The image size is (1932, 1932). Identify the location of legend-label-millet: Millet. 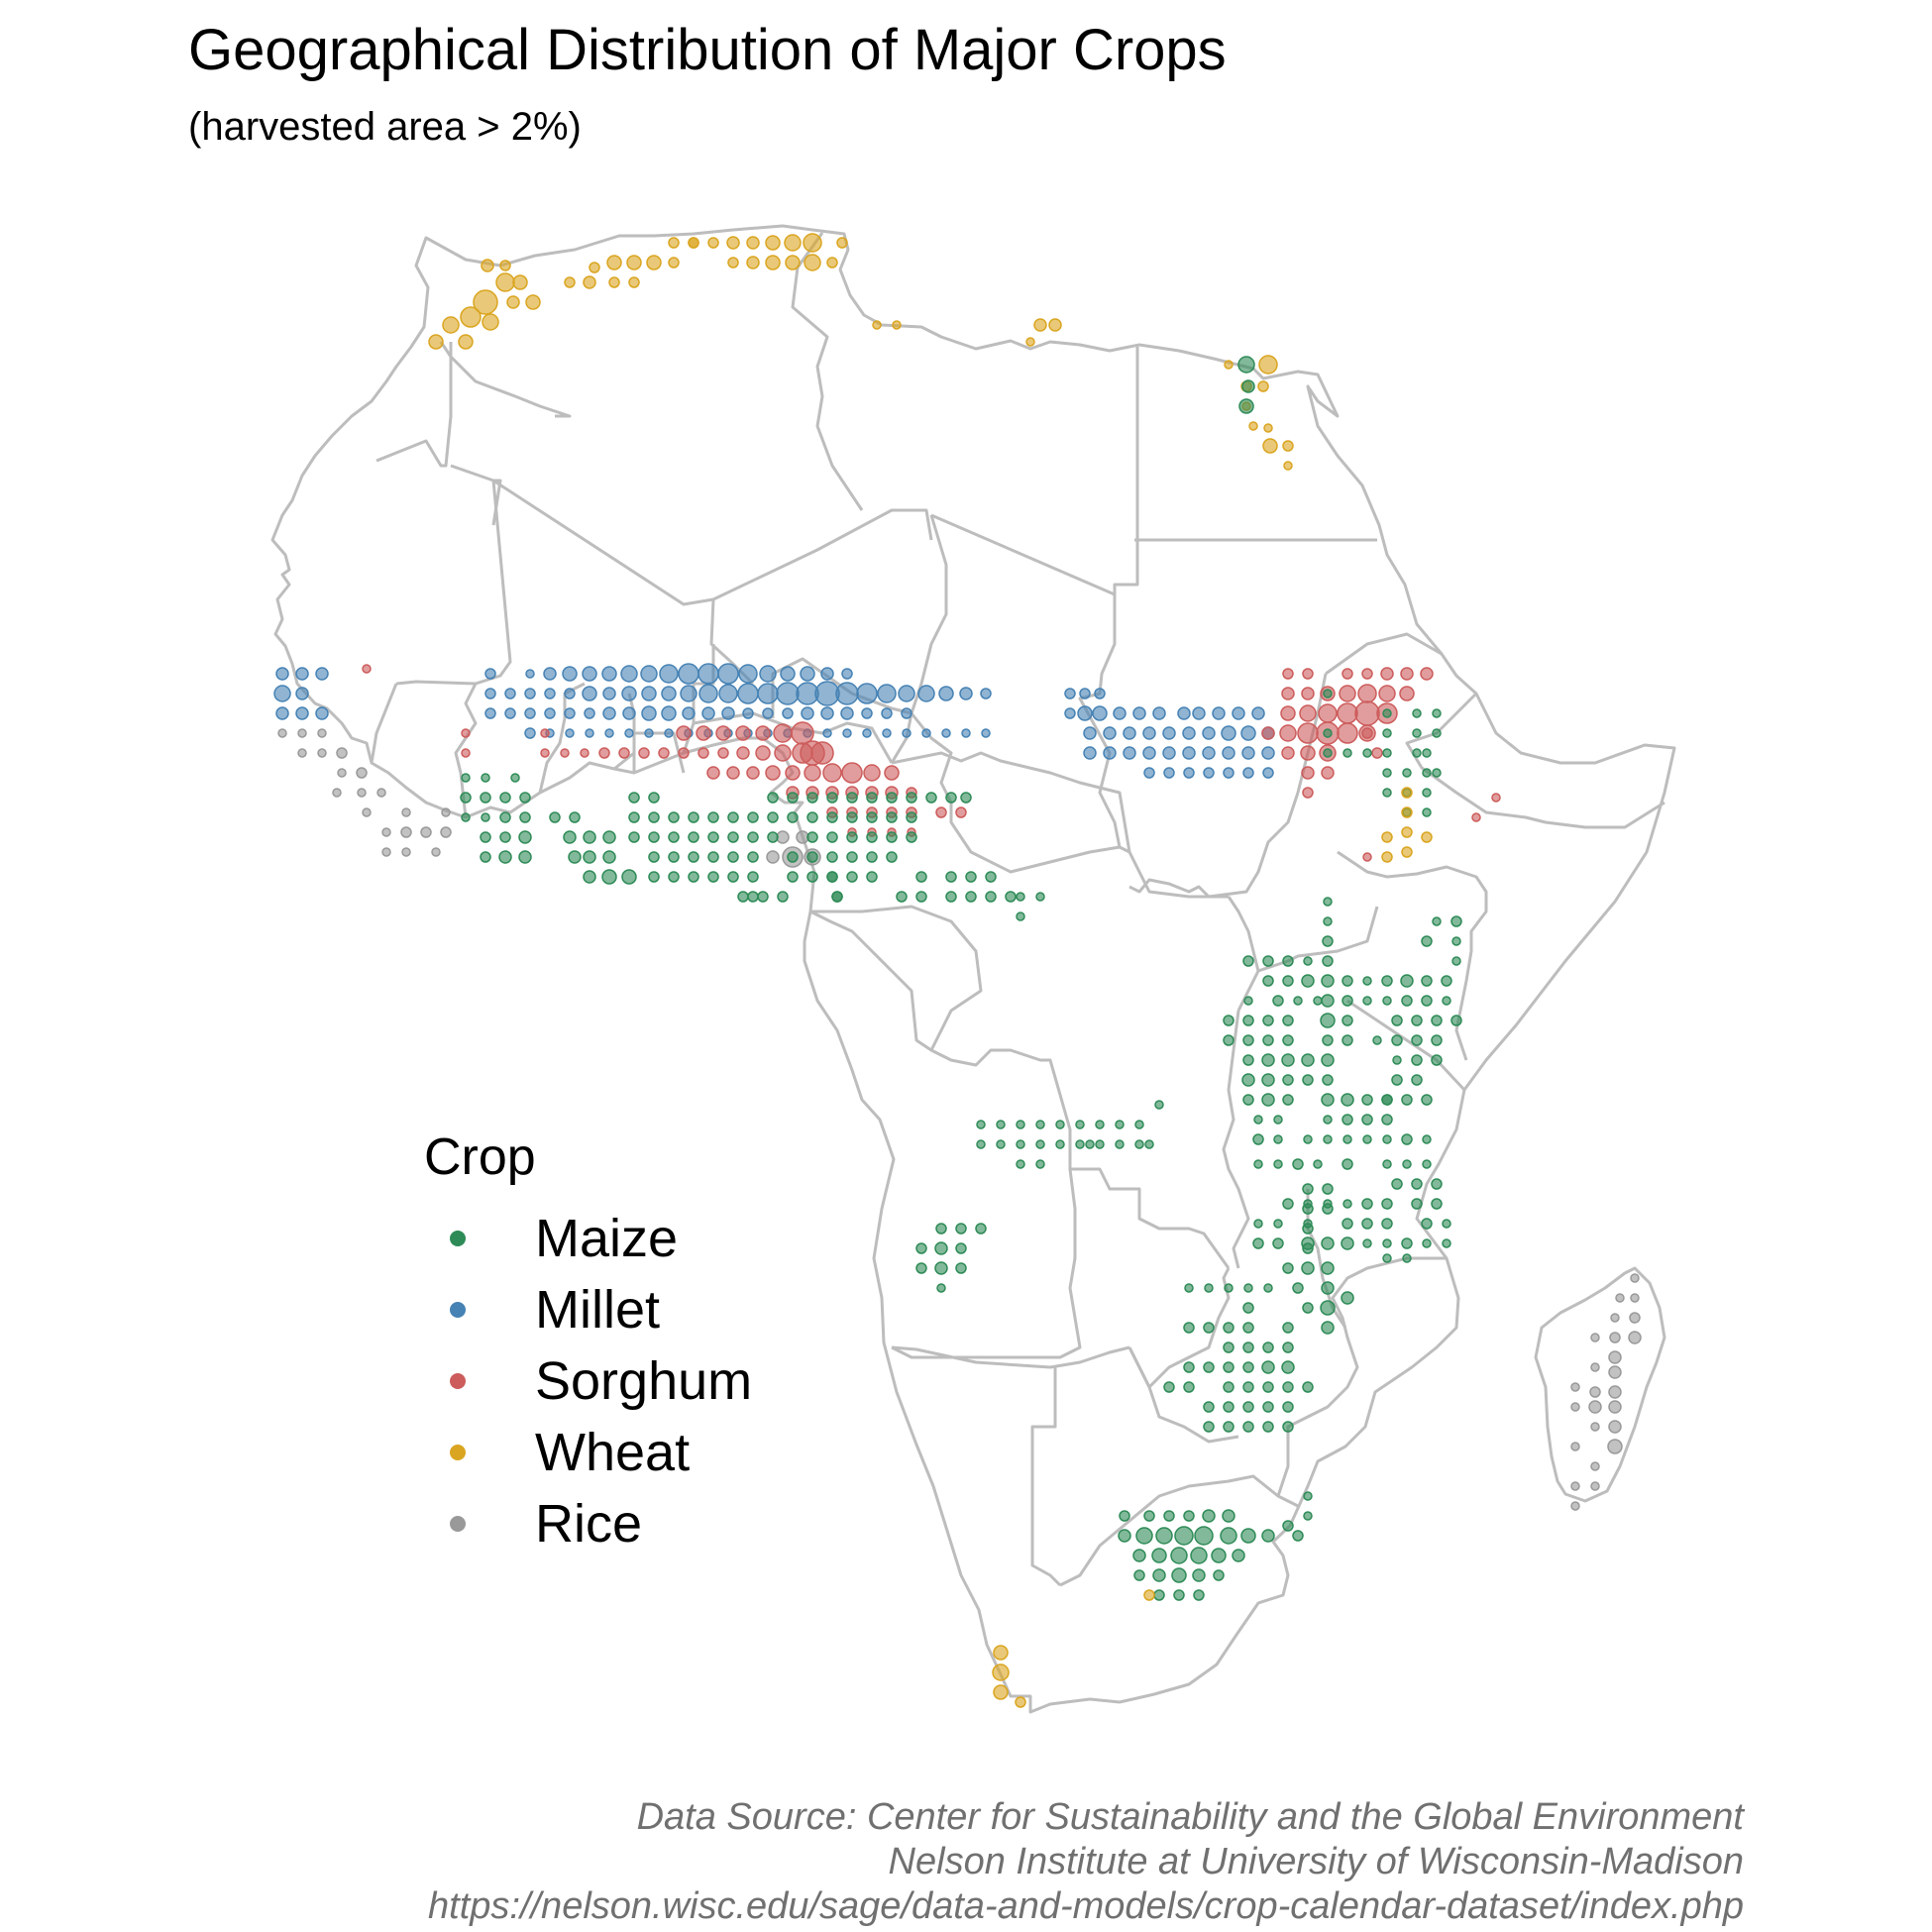
(598, 1310).